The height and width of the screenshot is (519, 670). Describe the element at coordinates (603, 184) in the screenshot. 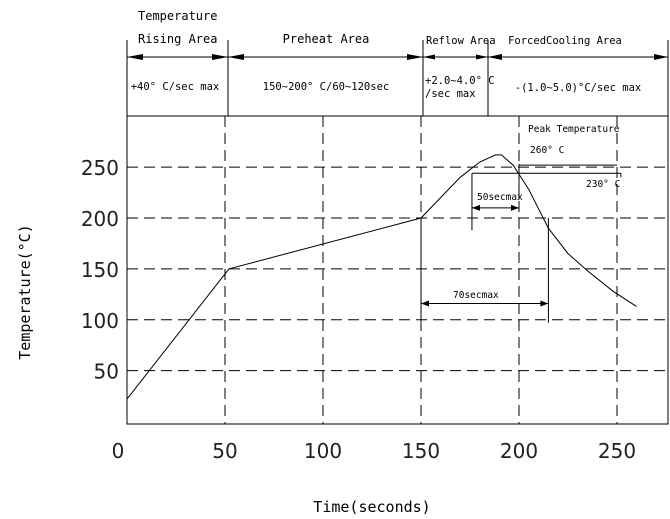

I see `level-230-label: 230° C` at that location.